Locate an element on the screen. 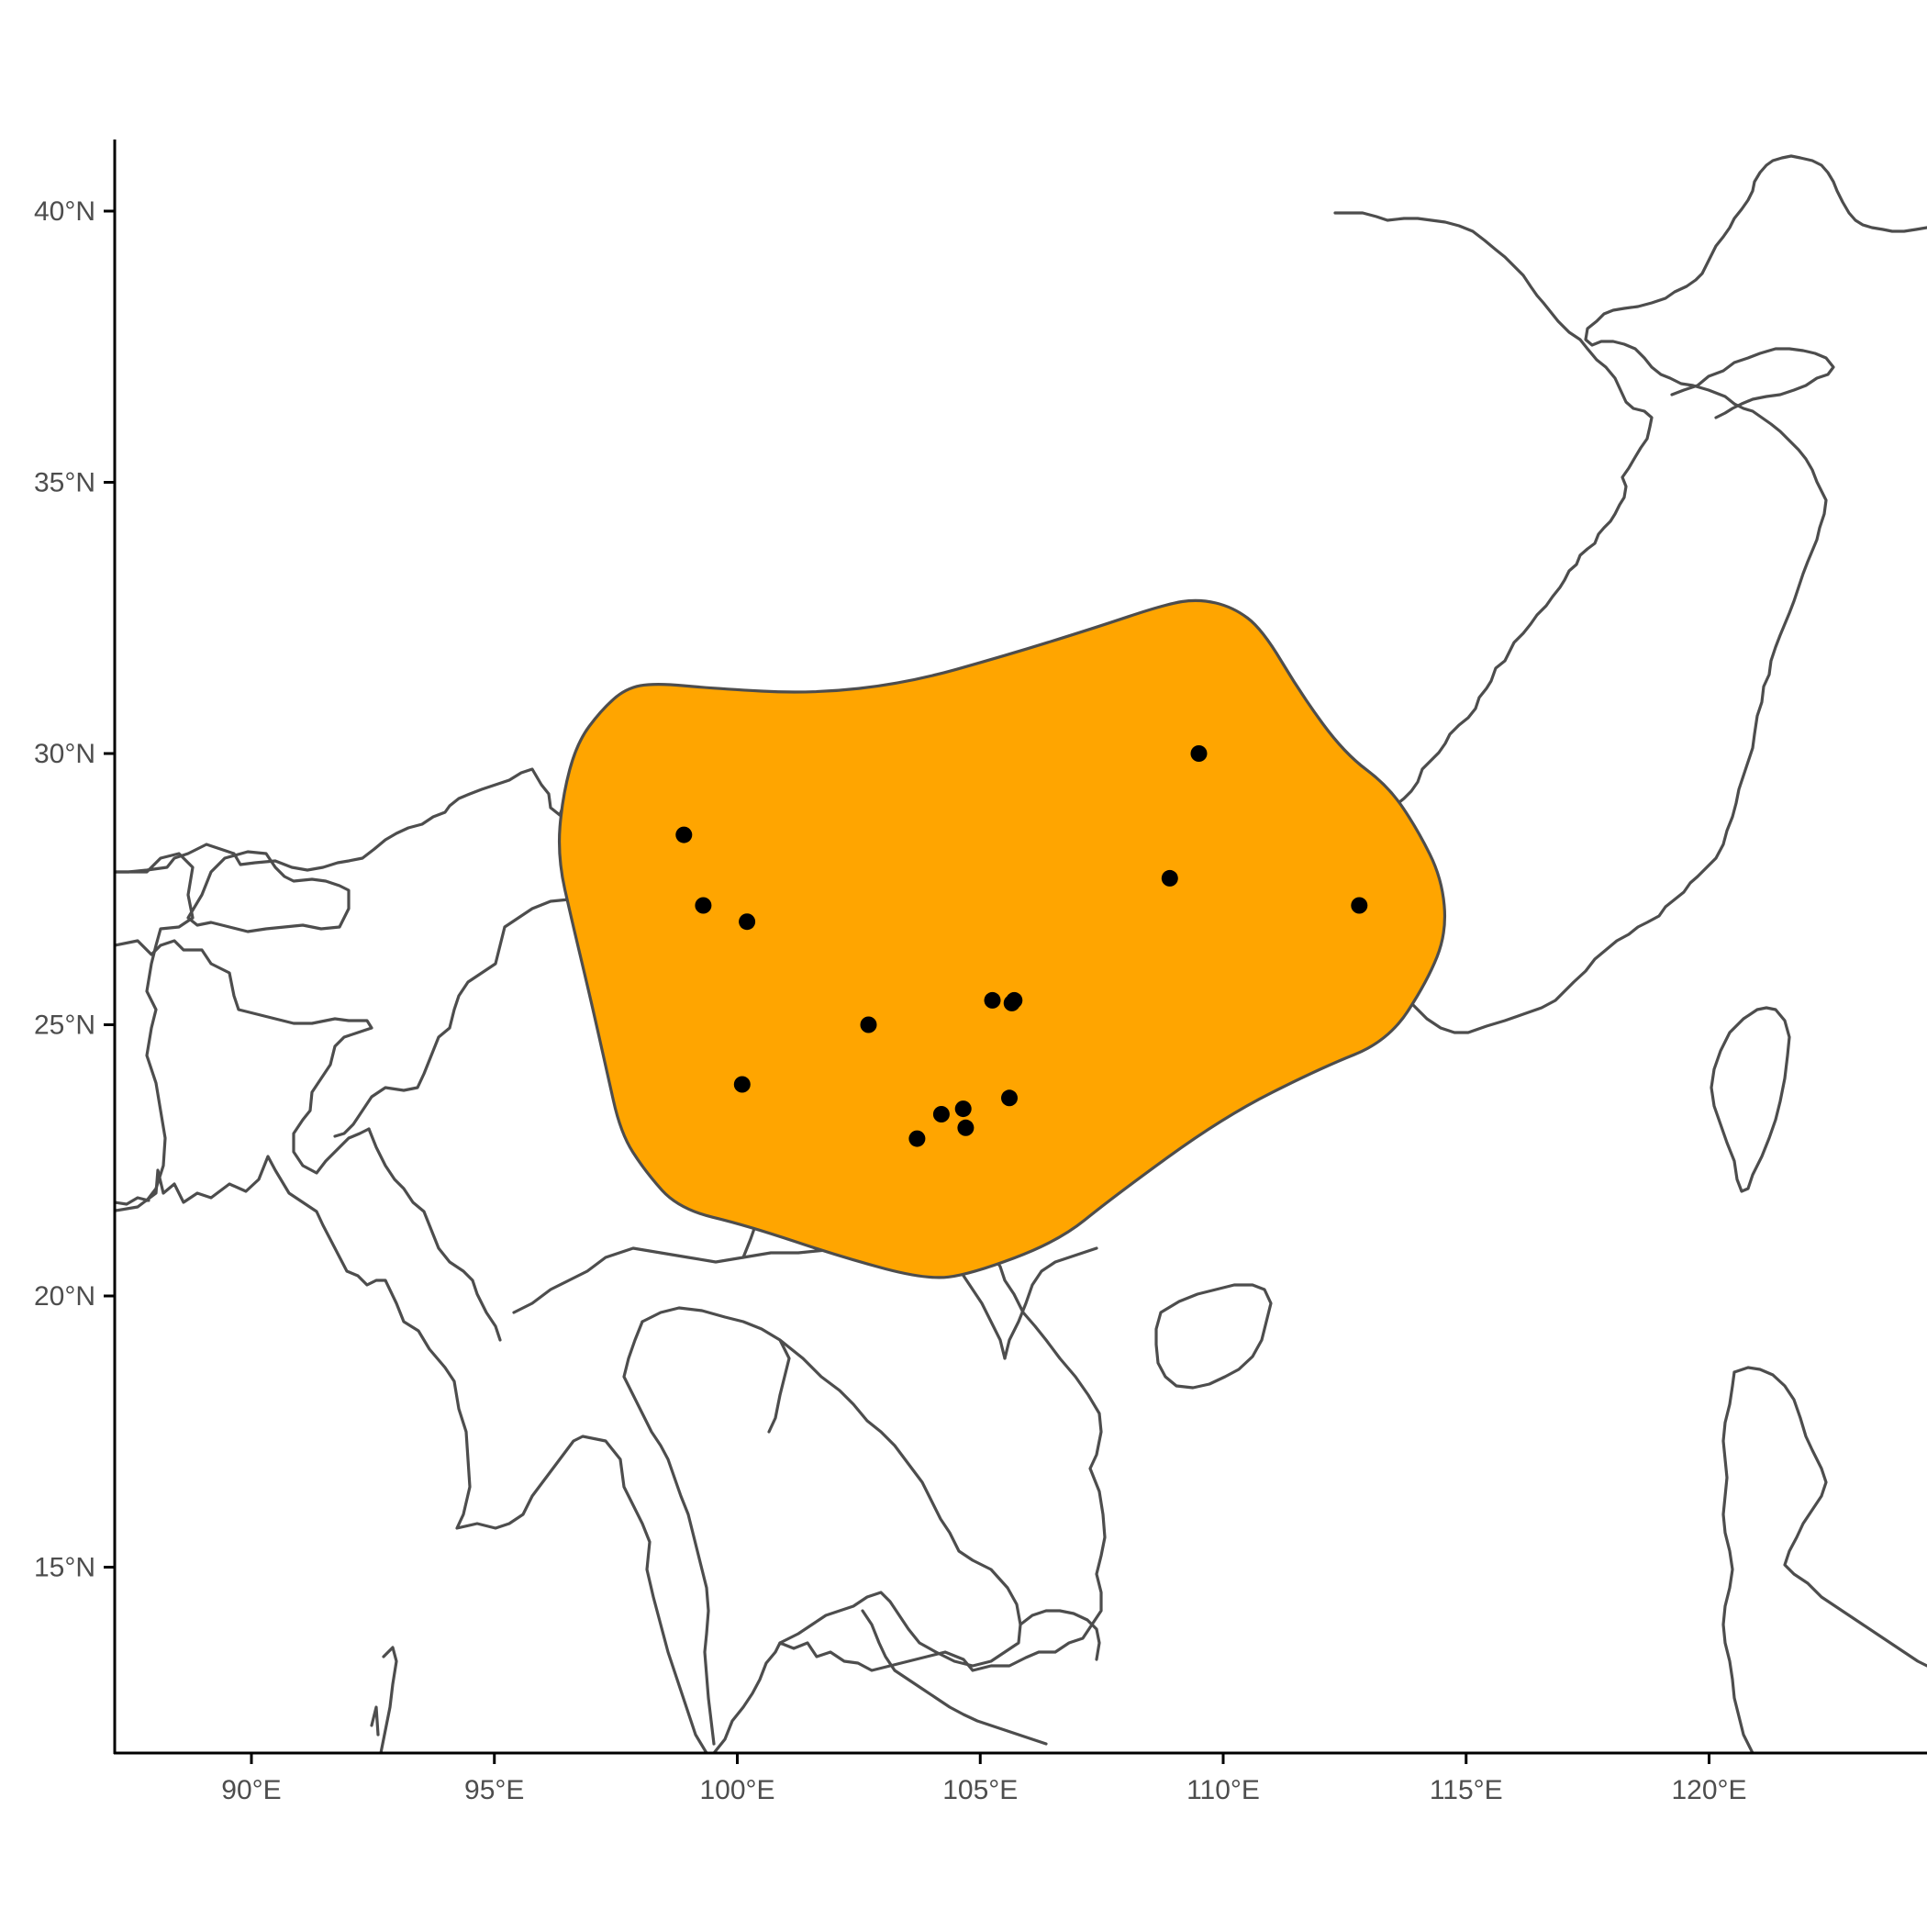 Image resolution: width=1927 pixels, height=1932 pixels. taiwan-island is located at coordinates (1750, 1099).